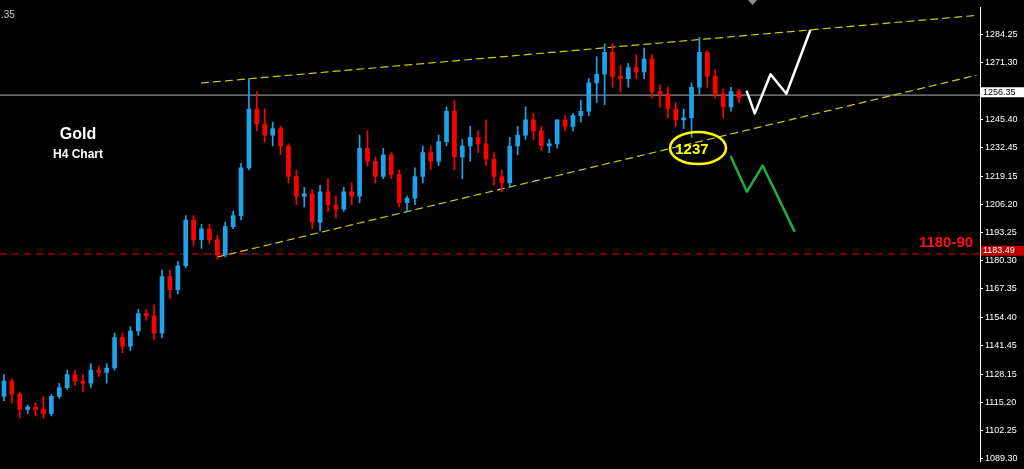 The height and width of the screenshot is (469, 1024). What do you see at coordinates (692, 149) in the screenshot?
I see `annotation: 1237` at bounding box center [692, 149].